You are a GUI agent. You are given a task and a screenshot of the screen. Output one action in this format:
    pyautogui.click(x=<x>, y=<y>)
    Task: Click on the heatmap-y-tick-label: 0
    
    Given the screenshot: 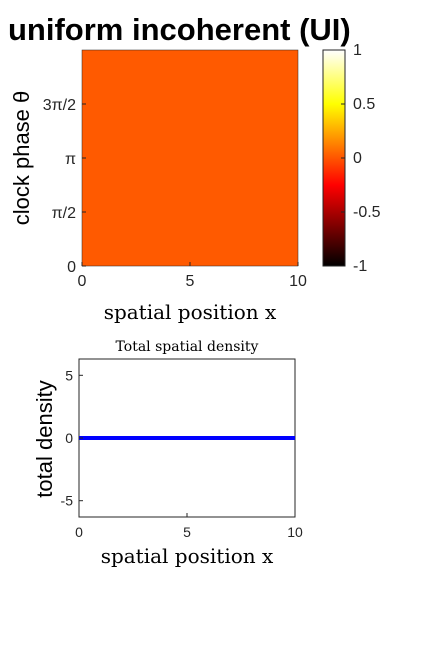 What is the action you would take?
    pyautogui.click(x=71, y=267)
    